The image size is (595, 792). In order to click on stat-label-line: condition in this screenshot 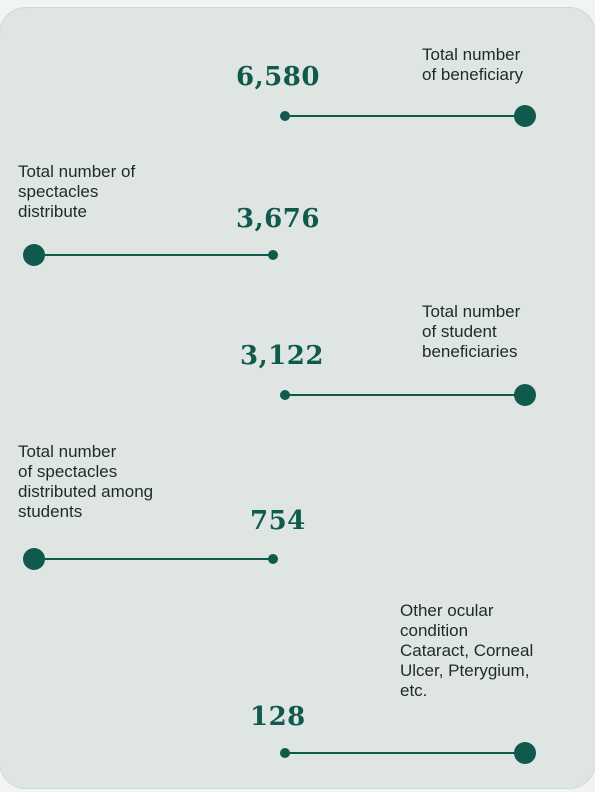, I will do `click(434, 630)`.